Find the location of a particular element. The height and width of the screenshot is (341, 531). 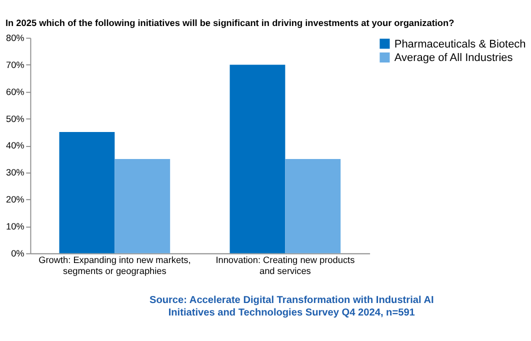

chart-title: In 2025 which of the following initiatives will be significant in driving investments at your organization? is located at coordinates (230, 23).